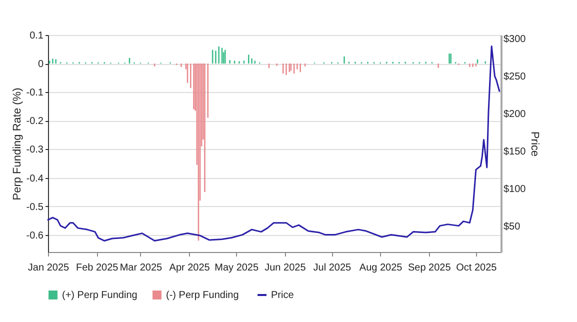  I want to click on x-tick-label: Feb 2025, so click(97, 268).